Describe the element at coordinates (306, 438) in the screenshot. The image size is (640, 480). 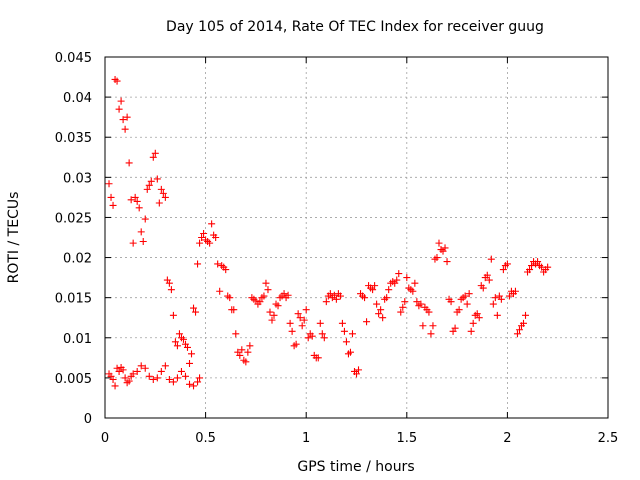
I see `x-tick-label: 1` at that location.